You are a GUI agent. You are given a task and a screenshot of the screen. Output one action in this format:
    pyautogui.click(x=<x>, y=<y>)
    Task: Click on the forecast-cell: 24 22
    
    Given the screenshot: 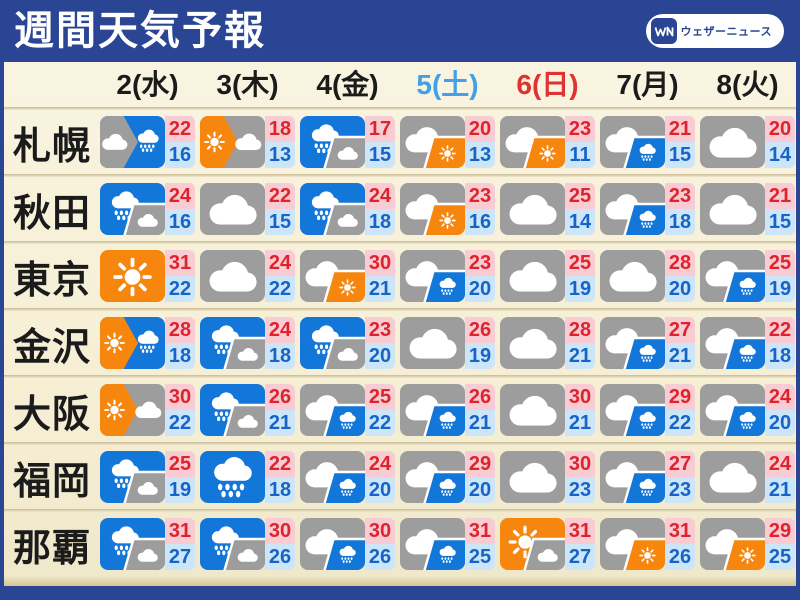 What is the action you would take?
    pyautogui.click(x=247, y=276)
    